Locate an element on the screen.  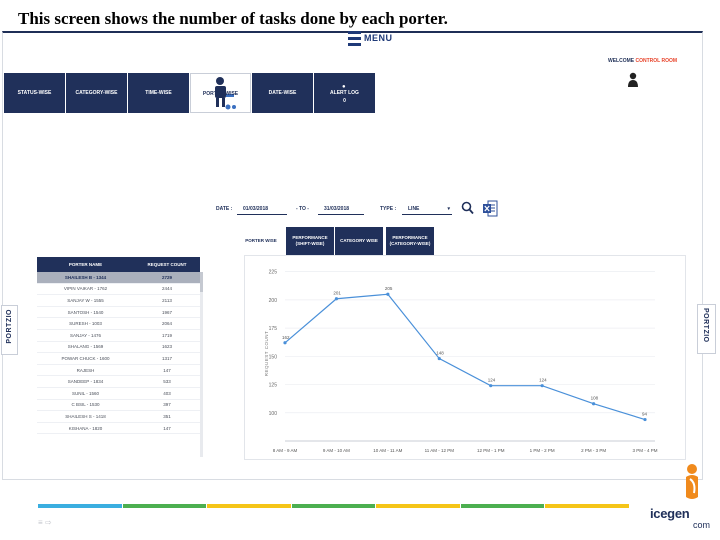
search-icon is located at coordinates (467, 208).